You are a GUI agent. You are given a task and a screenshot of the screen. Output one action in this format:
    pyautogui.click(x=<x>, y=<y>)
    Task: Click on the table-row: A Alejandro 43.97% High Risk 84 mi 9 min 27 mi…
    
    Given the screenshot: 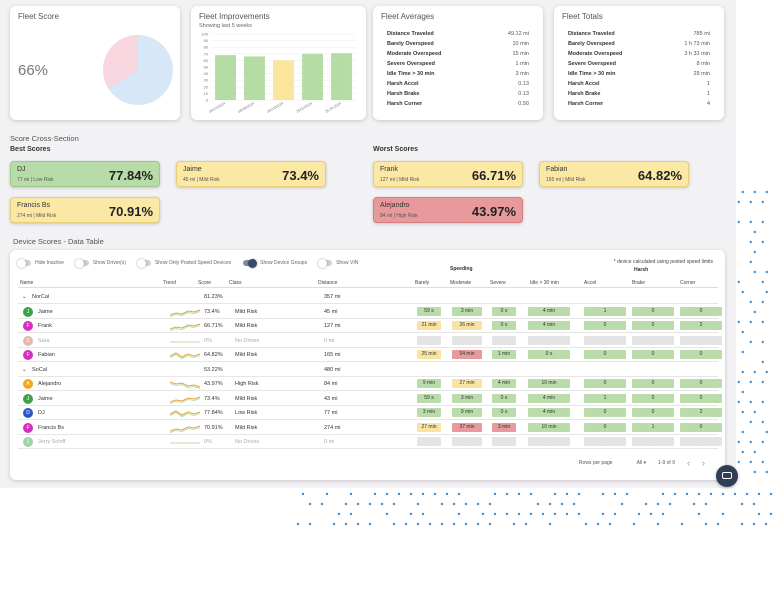 What is the action you would take?
    pyautogui.click(x=368, y=384)
    